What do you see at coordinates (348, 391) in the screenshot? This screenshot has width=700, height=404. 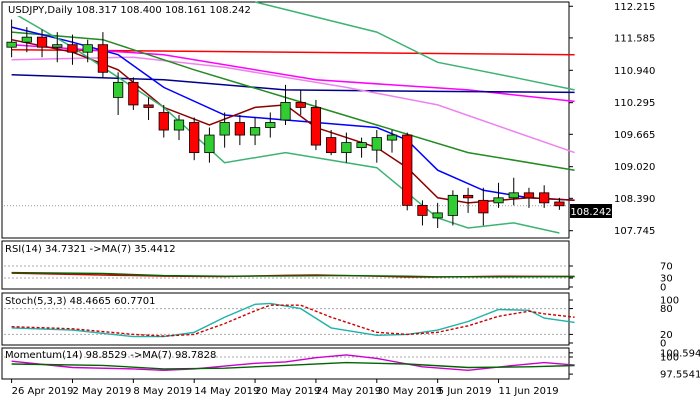 I see `x-tick-label: 24 May 2019` at bounding box center [348, 391].